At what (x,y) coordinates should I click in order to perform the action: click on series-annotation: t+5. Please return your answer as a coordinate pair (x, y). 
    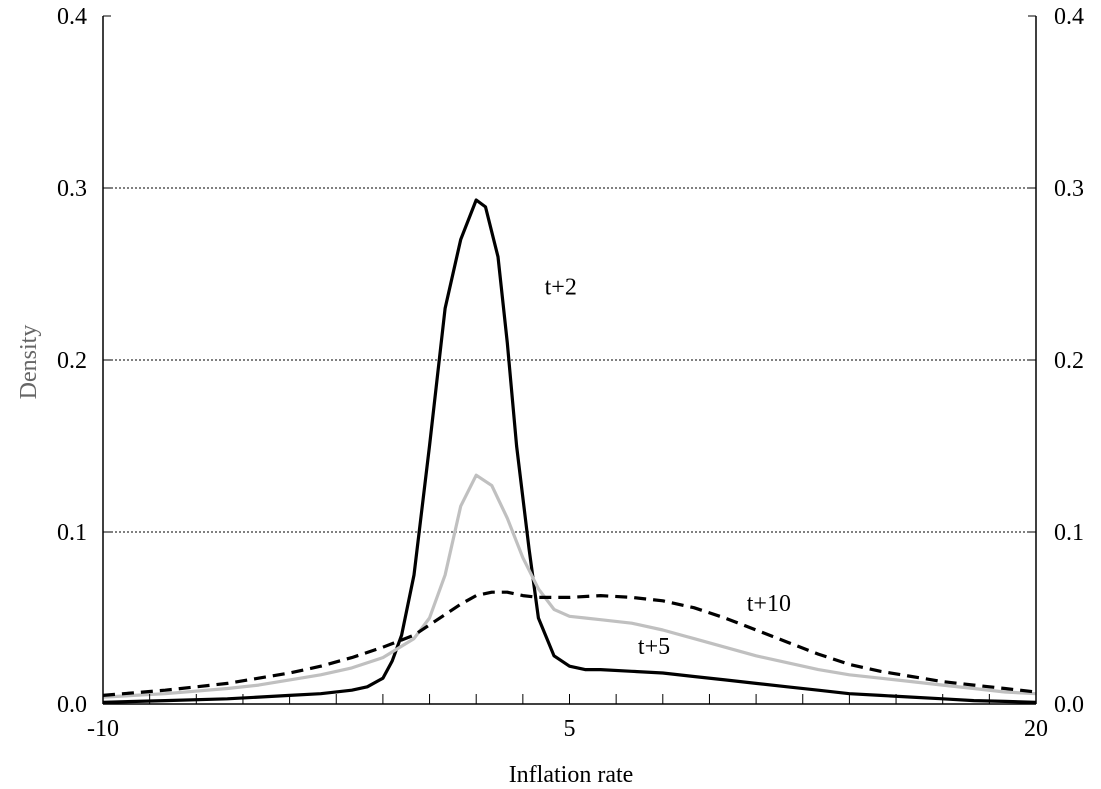
    Looking at the image, I should click on (654, 647).